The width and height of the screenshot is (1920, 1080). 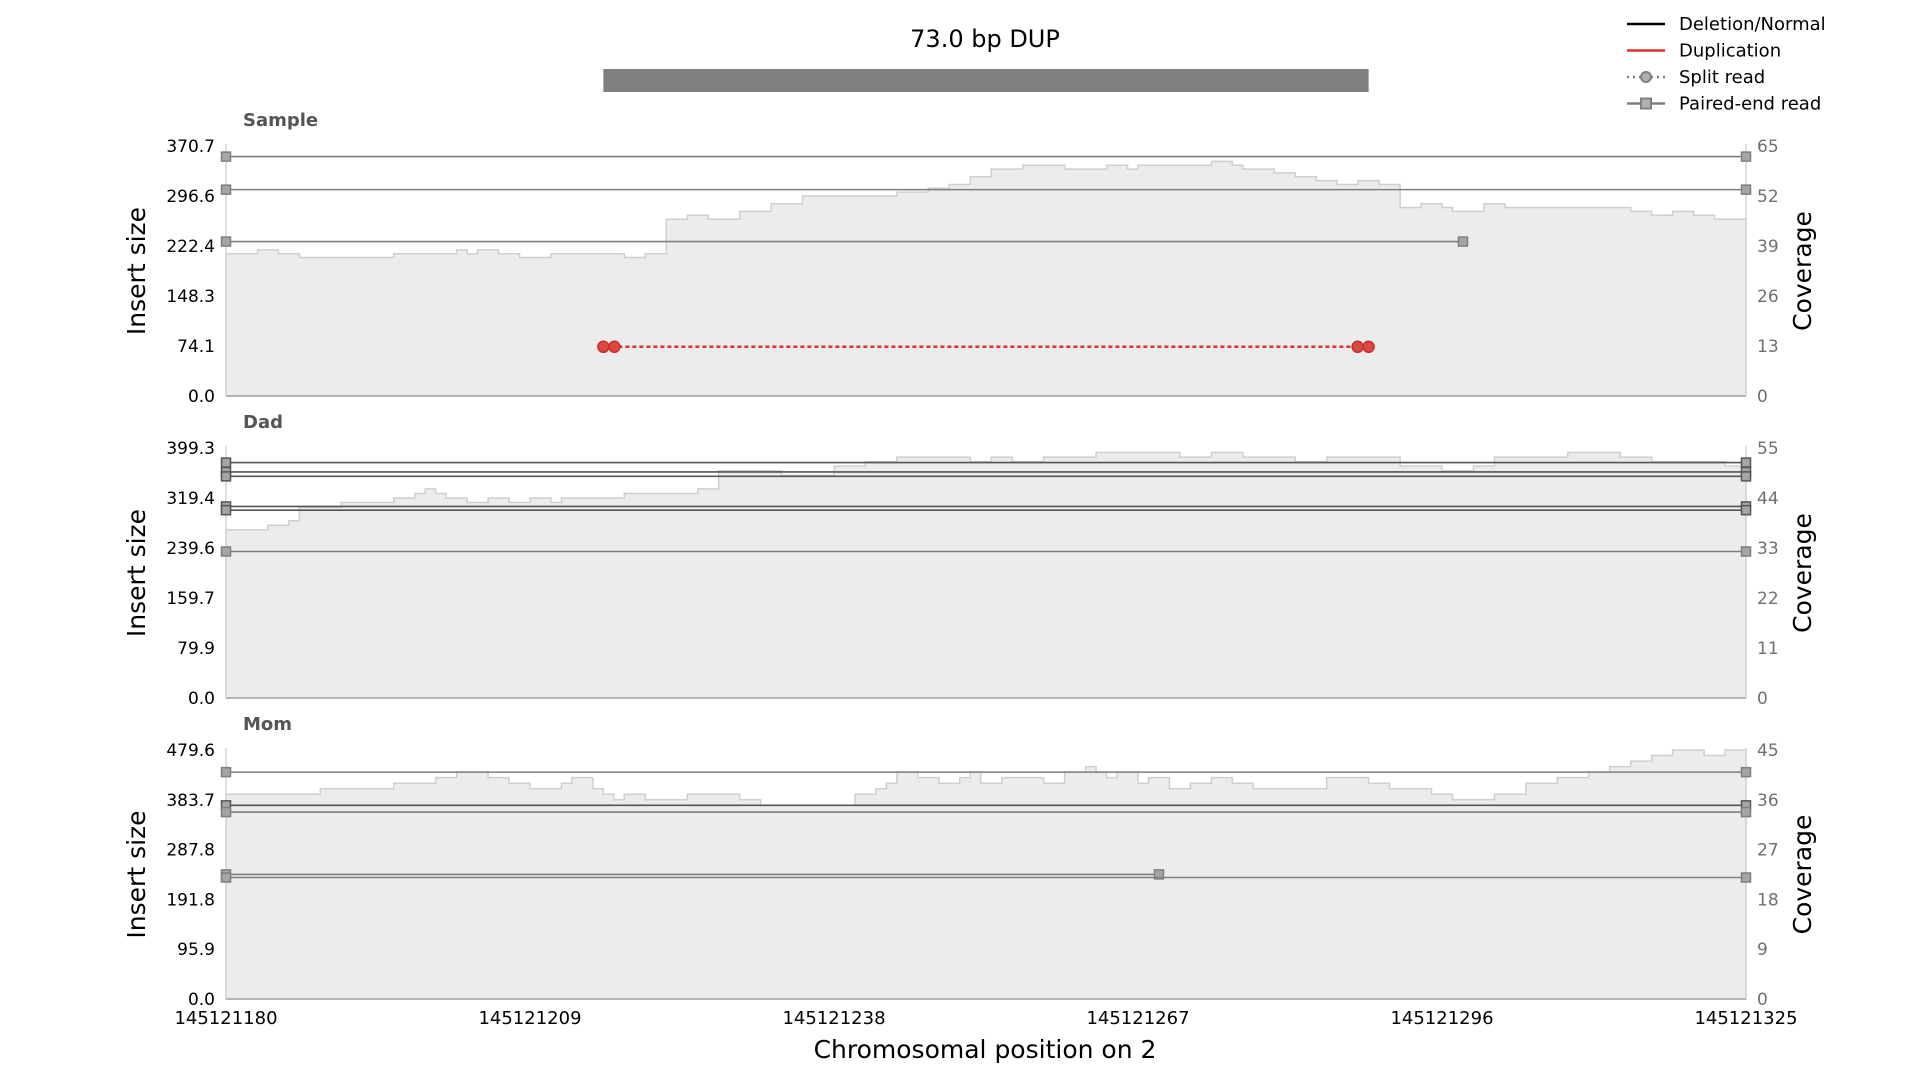 I want to click on y-tick-label: 383.7, so click(x=190, y=801).